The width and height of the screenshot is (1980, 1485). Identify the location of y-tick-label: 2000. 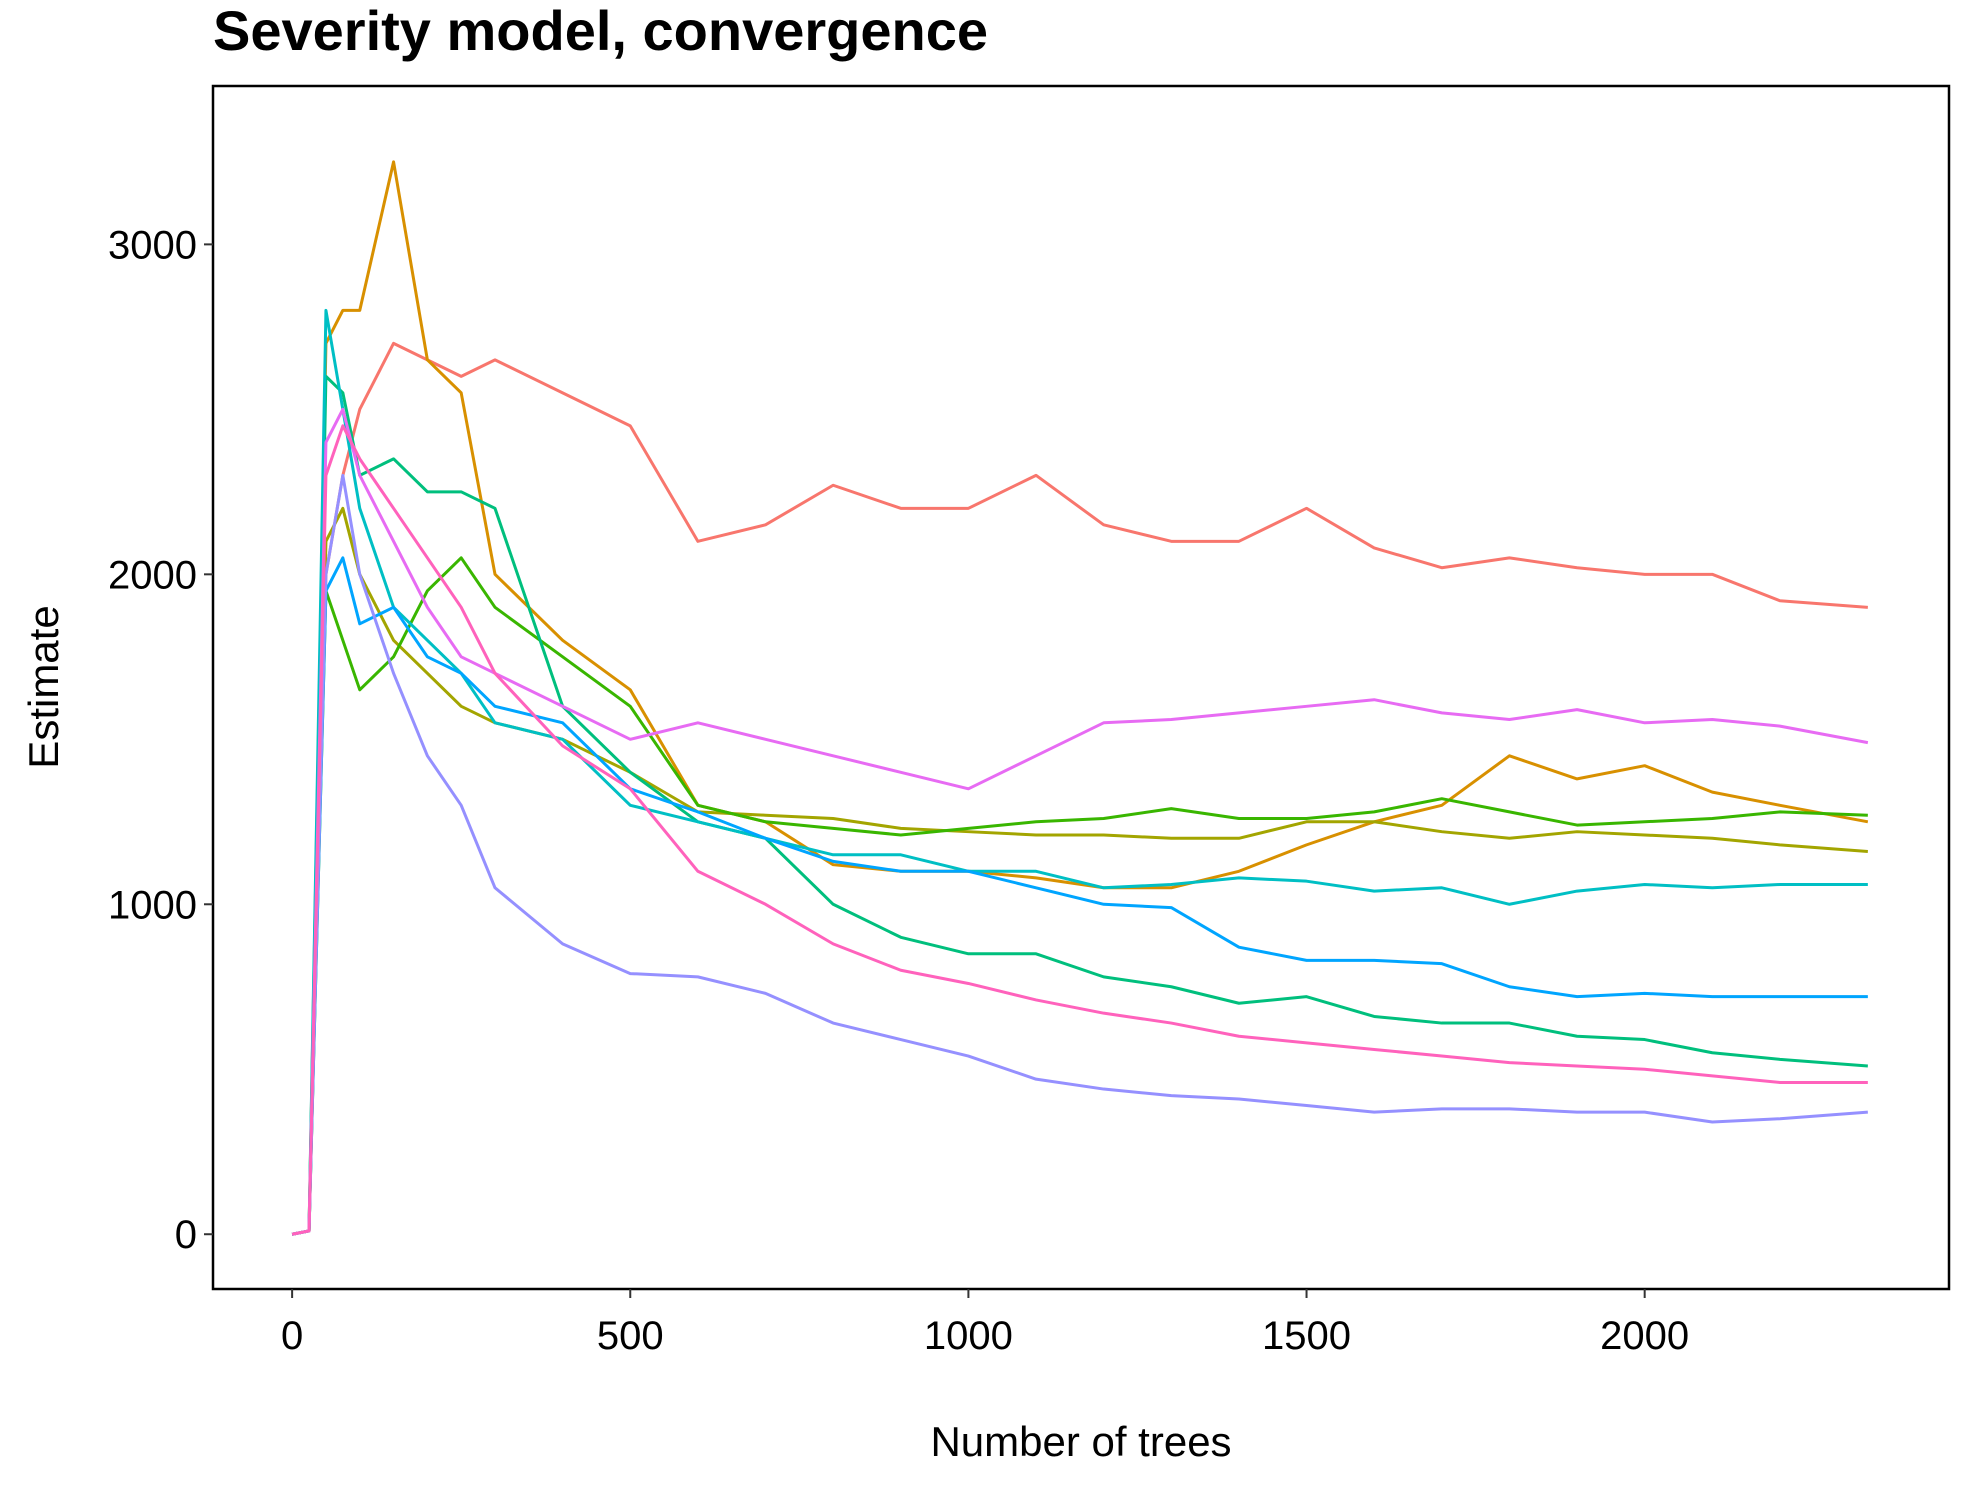
(152, 575).